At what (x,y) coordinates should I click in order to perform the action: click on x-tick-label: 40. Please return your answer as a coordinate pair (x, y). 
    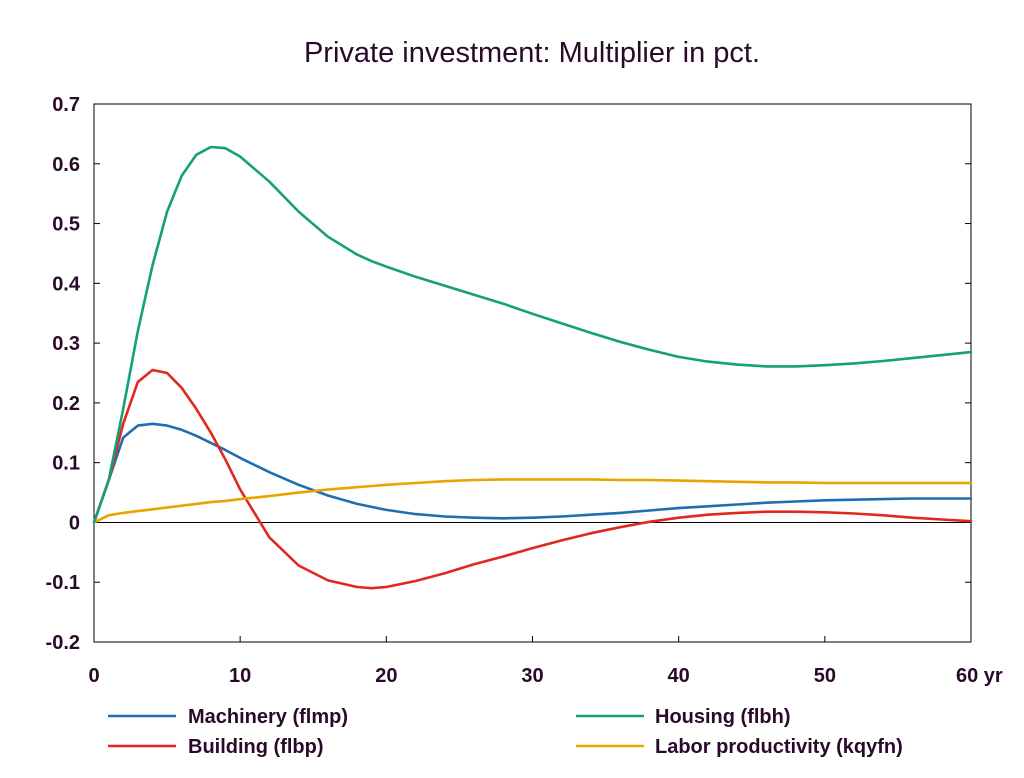
    Looking at the image, I should click on (679, 676).